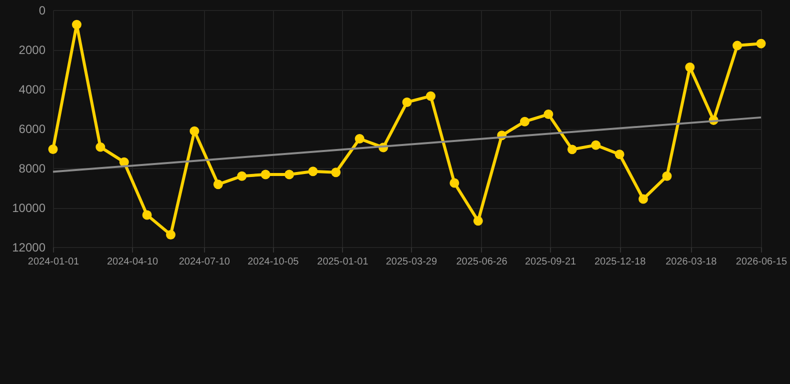 This screenshot has width=790, height=384. I want to click on y-tick-label: 8000, so click(32, 169).